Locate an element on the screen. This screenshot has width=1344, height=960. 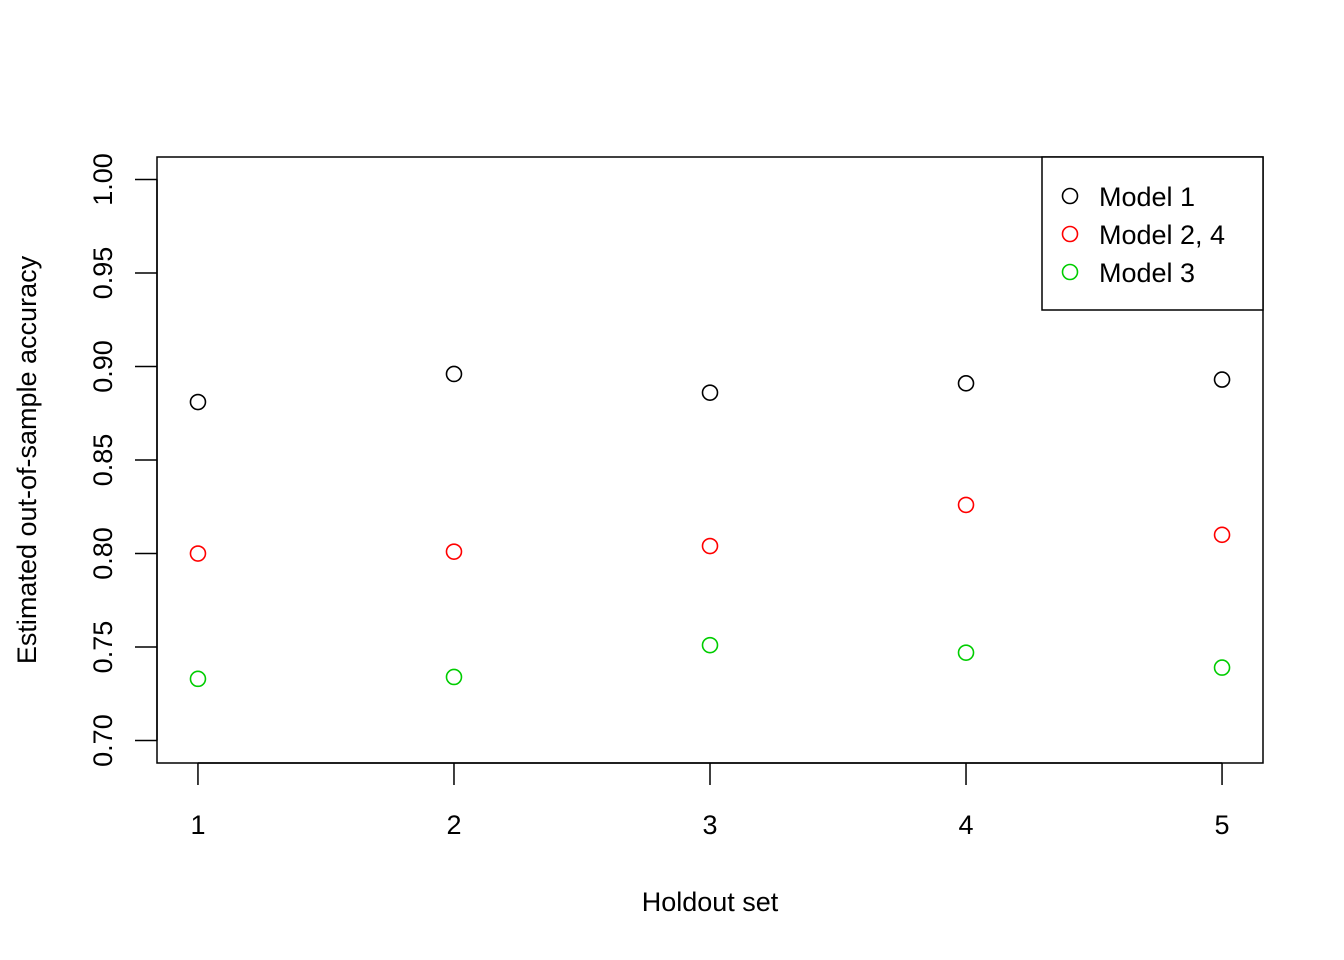
x-axis: 1 2 3 4 5 is located at coordinates (710, 801).